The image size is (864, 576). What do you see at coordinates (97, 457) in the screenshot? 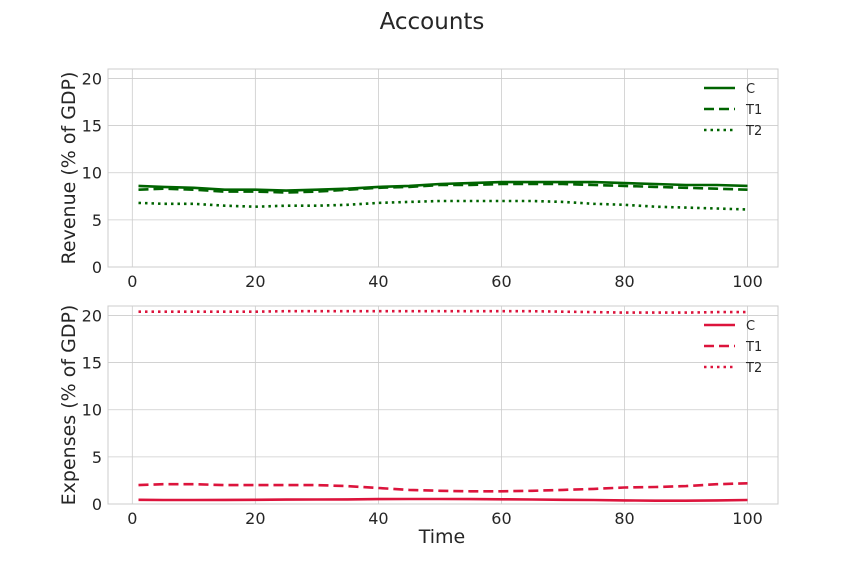
I see `expenses-y-tick-label: 5` at bounding box center [97, 457].